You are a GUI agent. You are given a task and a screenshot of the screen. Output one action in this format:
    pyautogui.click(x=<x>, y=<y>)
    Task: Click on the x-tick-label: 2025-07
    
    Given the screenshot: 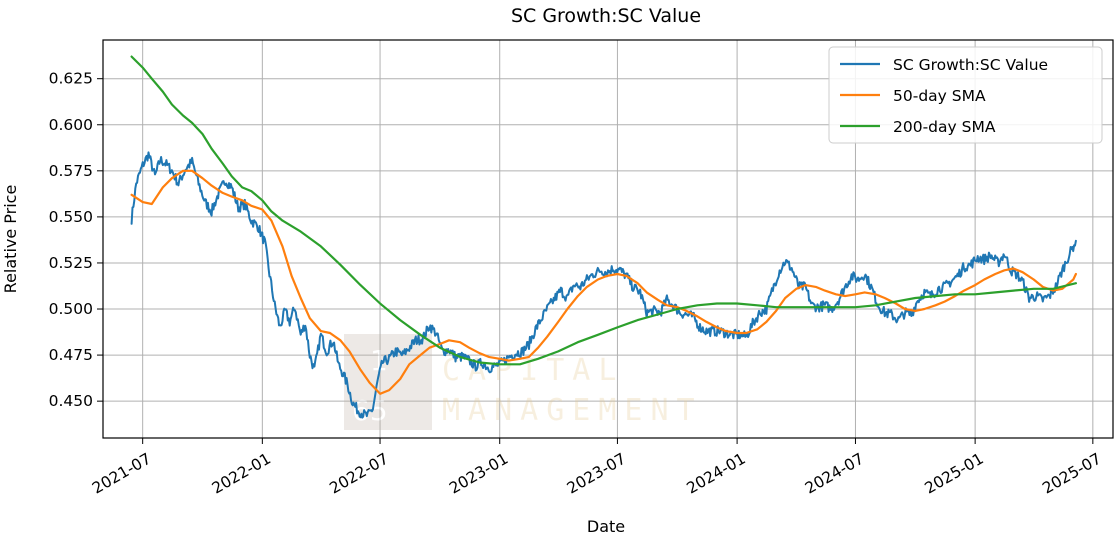 What is the action you would take?
    pyautogui.click(x=1071, y=474)
    